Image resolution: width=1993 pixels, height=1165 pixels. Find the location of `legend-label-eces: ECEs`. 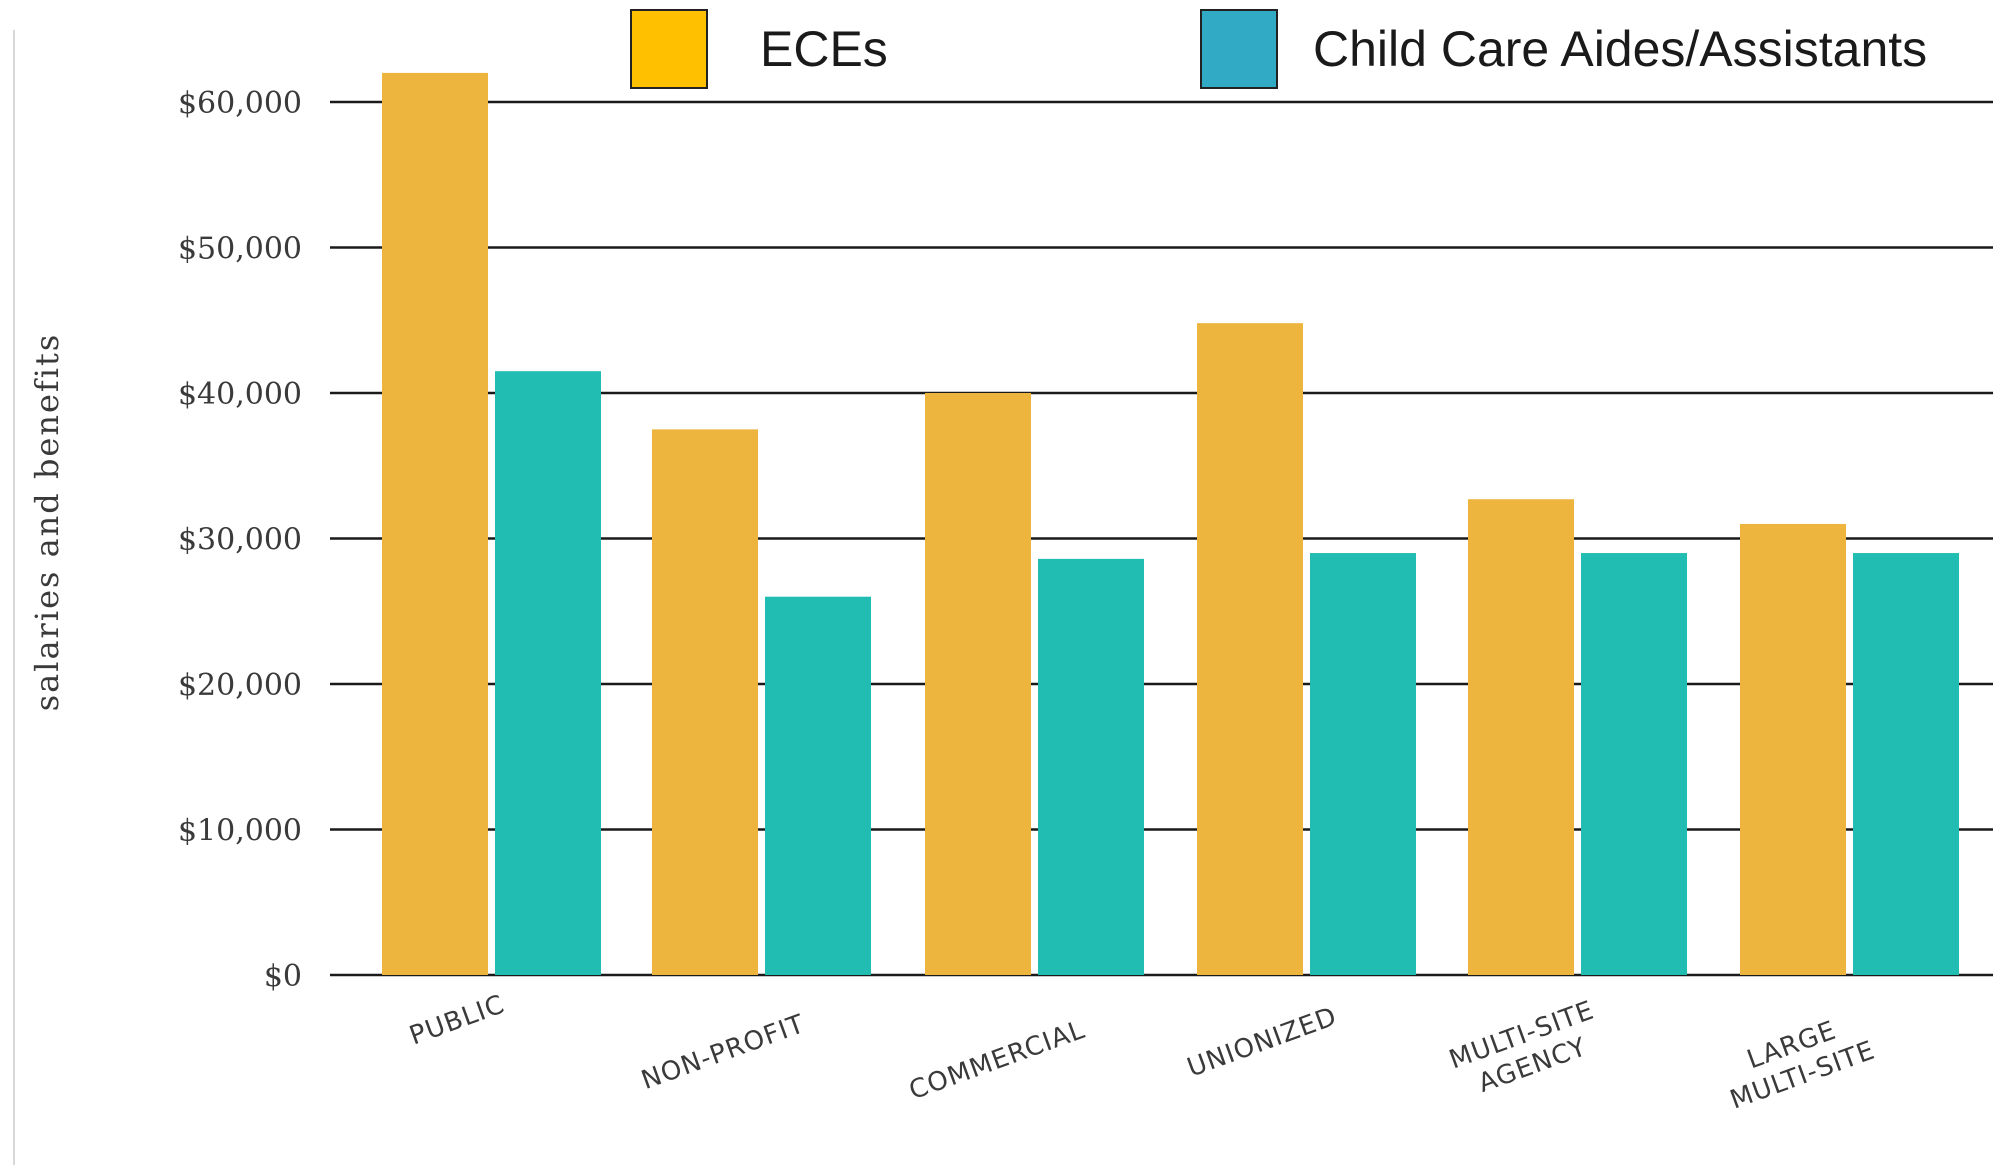

legend-label-eces: ECEs is located at coordinates (824, 49).